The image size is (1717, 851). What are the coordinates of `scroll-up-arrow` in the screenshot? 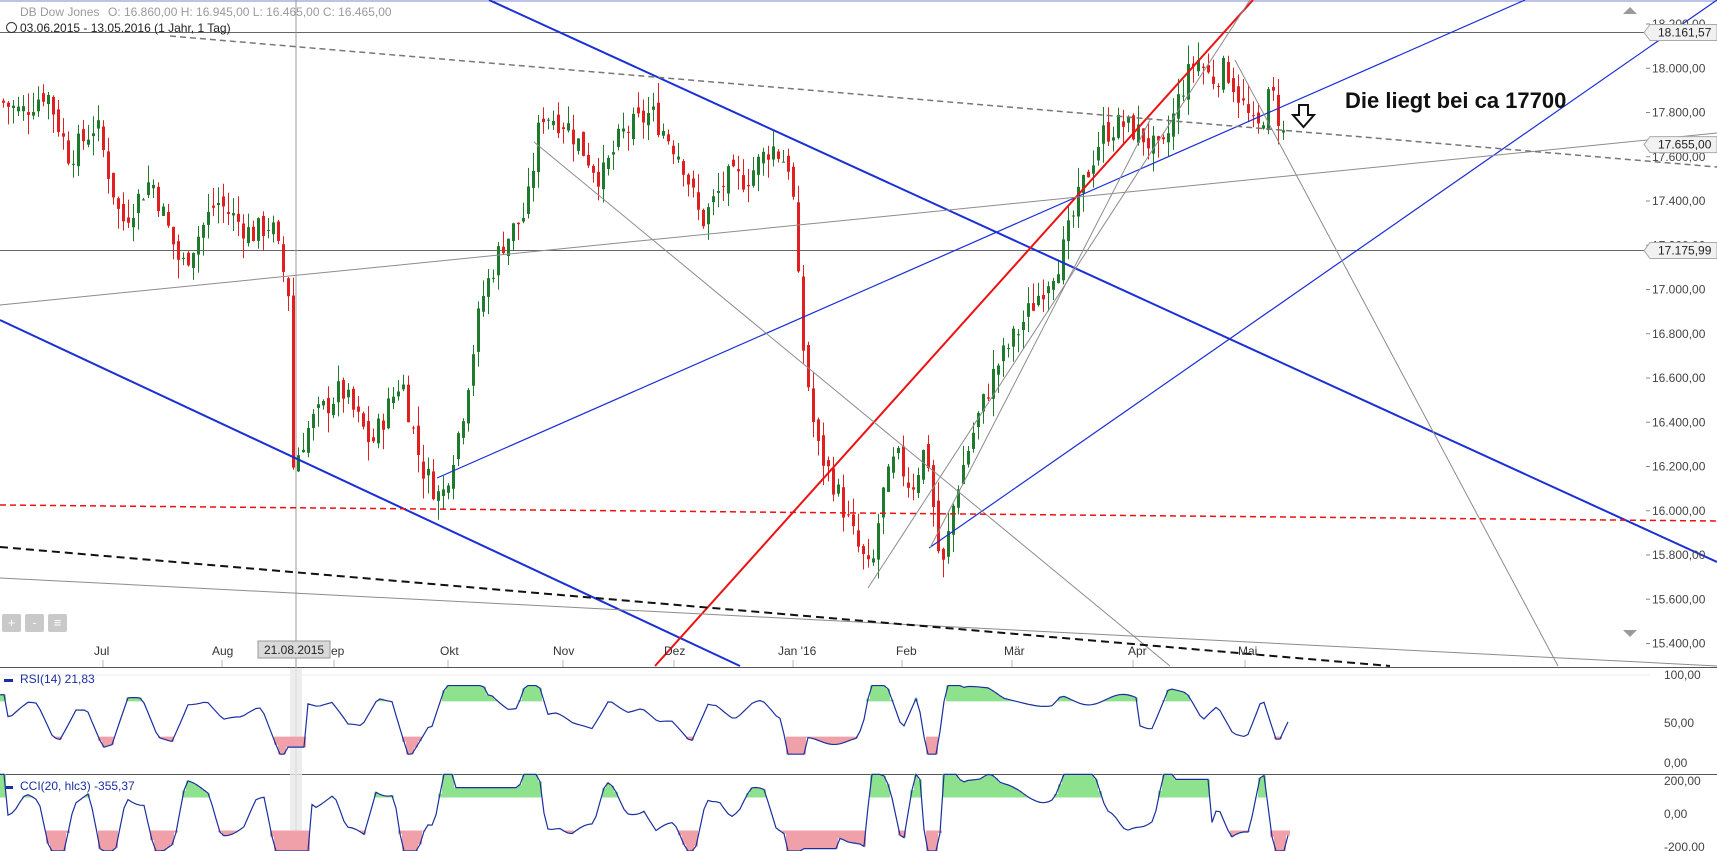 It's located at (1630, 10).